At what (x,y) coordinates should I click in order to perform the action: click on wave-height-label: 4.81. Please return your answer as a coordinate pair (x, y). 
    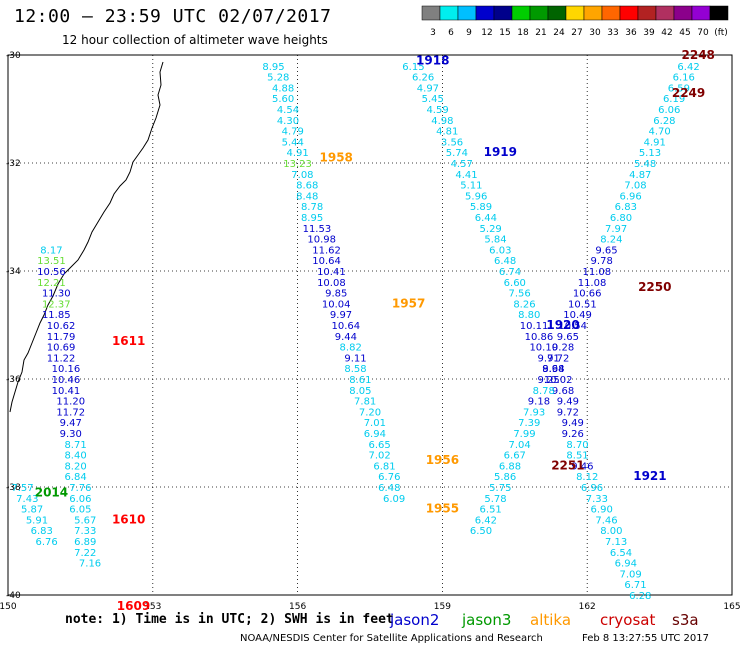
    Looking at the image, I should click on (447, 132).